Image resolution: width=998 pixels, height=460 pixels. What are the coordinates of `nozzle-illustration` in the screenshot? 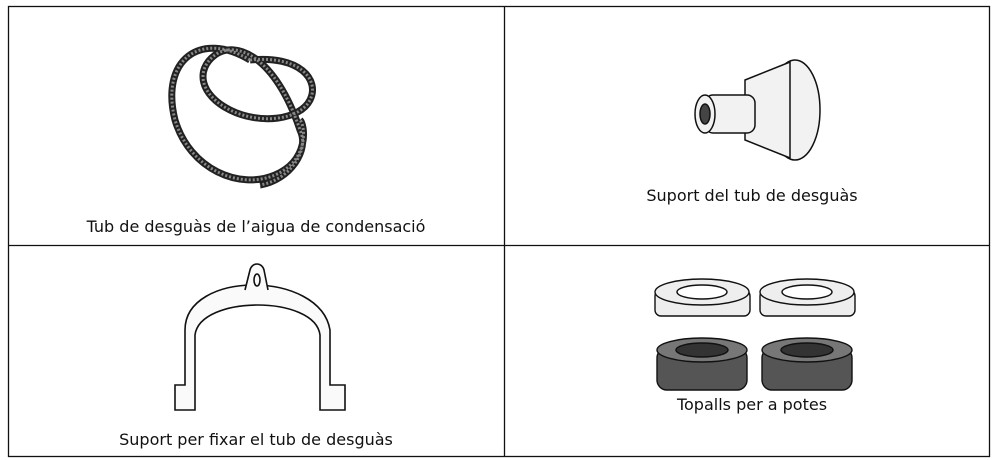 It's located at (757, 110).